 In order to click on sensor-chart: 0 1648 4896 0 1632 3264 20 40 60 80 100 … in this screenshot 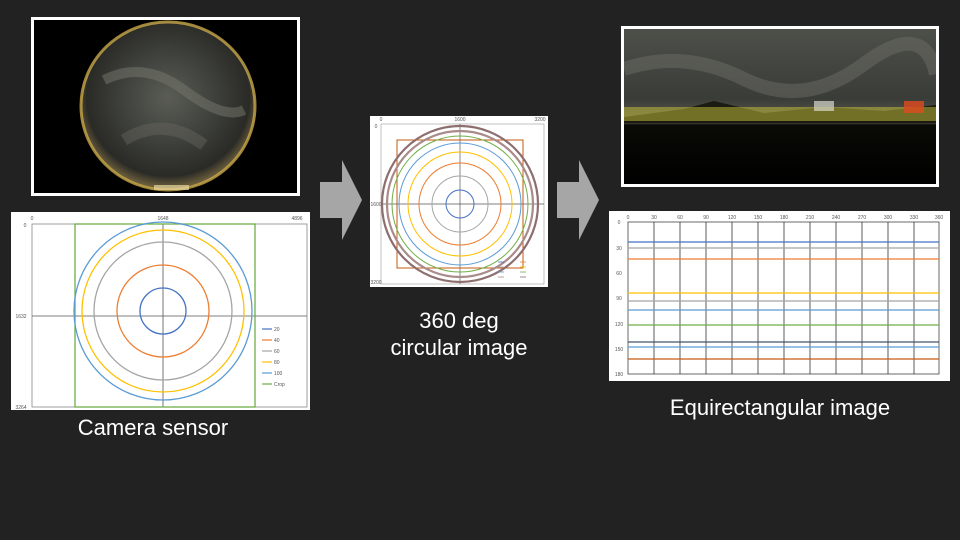, I will do `click(160, 311)`.